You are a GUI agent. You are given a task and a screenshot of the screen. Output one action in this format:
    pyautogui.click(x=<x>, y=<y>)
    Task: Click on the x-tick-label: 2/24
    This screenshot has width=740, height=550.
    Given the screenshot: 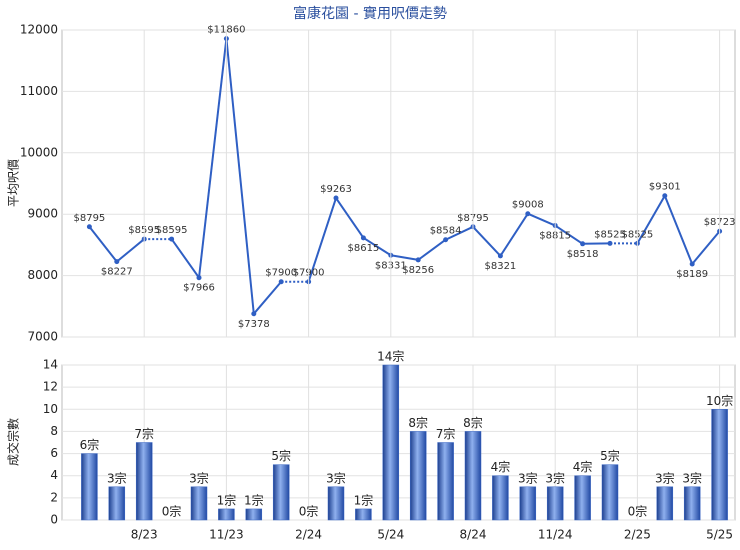 What is the action you would take?
    pyautogui.click(x=308, y=535)
    